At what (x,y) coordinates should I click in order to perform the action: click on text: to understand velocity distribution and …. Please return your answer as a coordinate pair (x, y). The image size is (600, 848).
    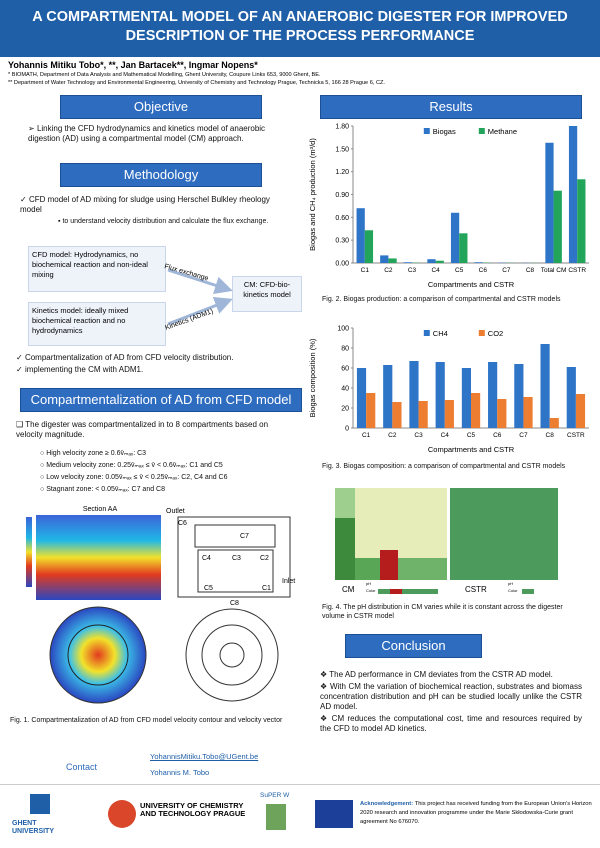
    Looking at the image, I should click on (165, 221).